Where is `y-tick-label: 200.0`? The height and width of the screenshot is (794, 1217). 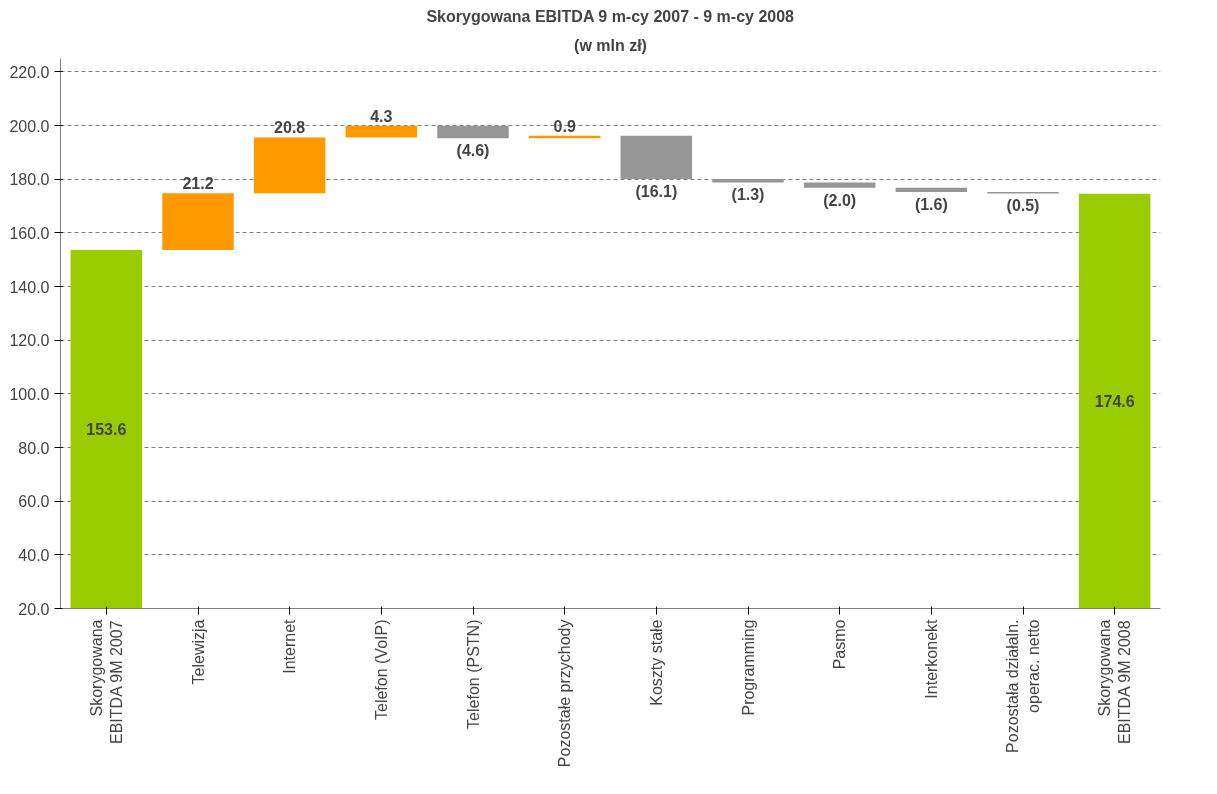 y-tick-label: 200.0 is located at coordinates (29, 126).